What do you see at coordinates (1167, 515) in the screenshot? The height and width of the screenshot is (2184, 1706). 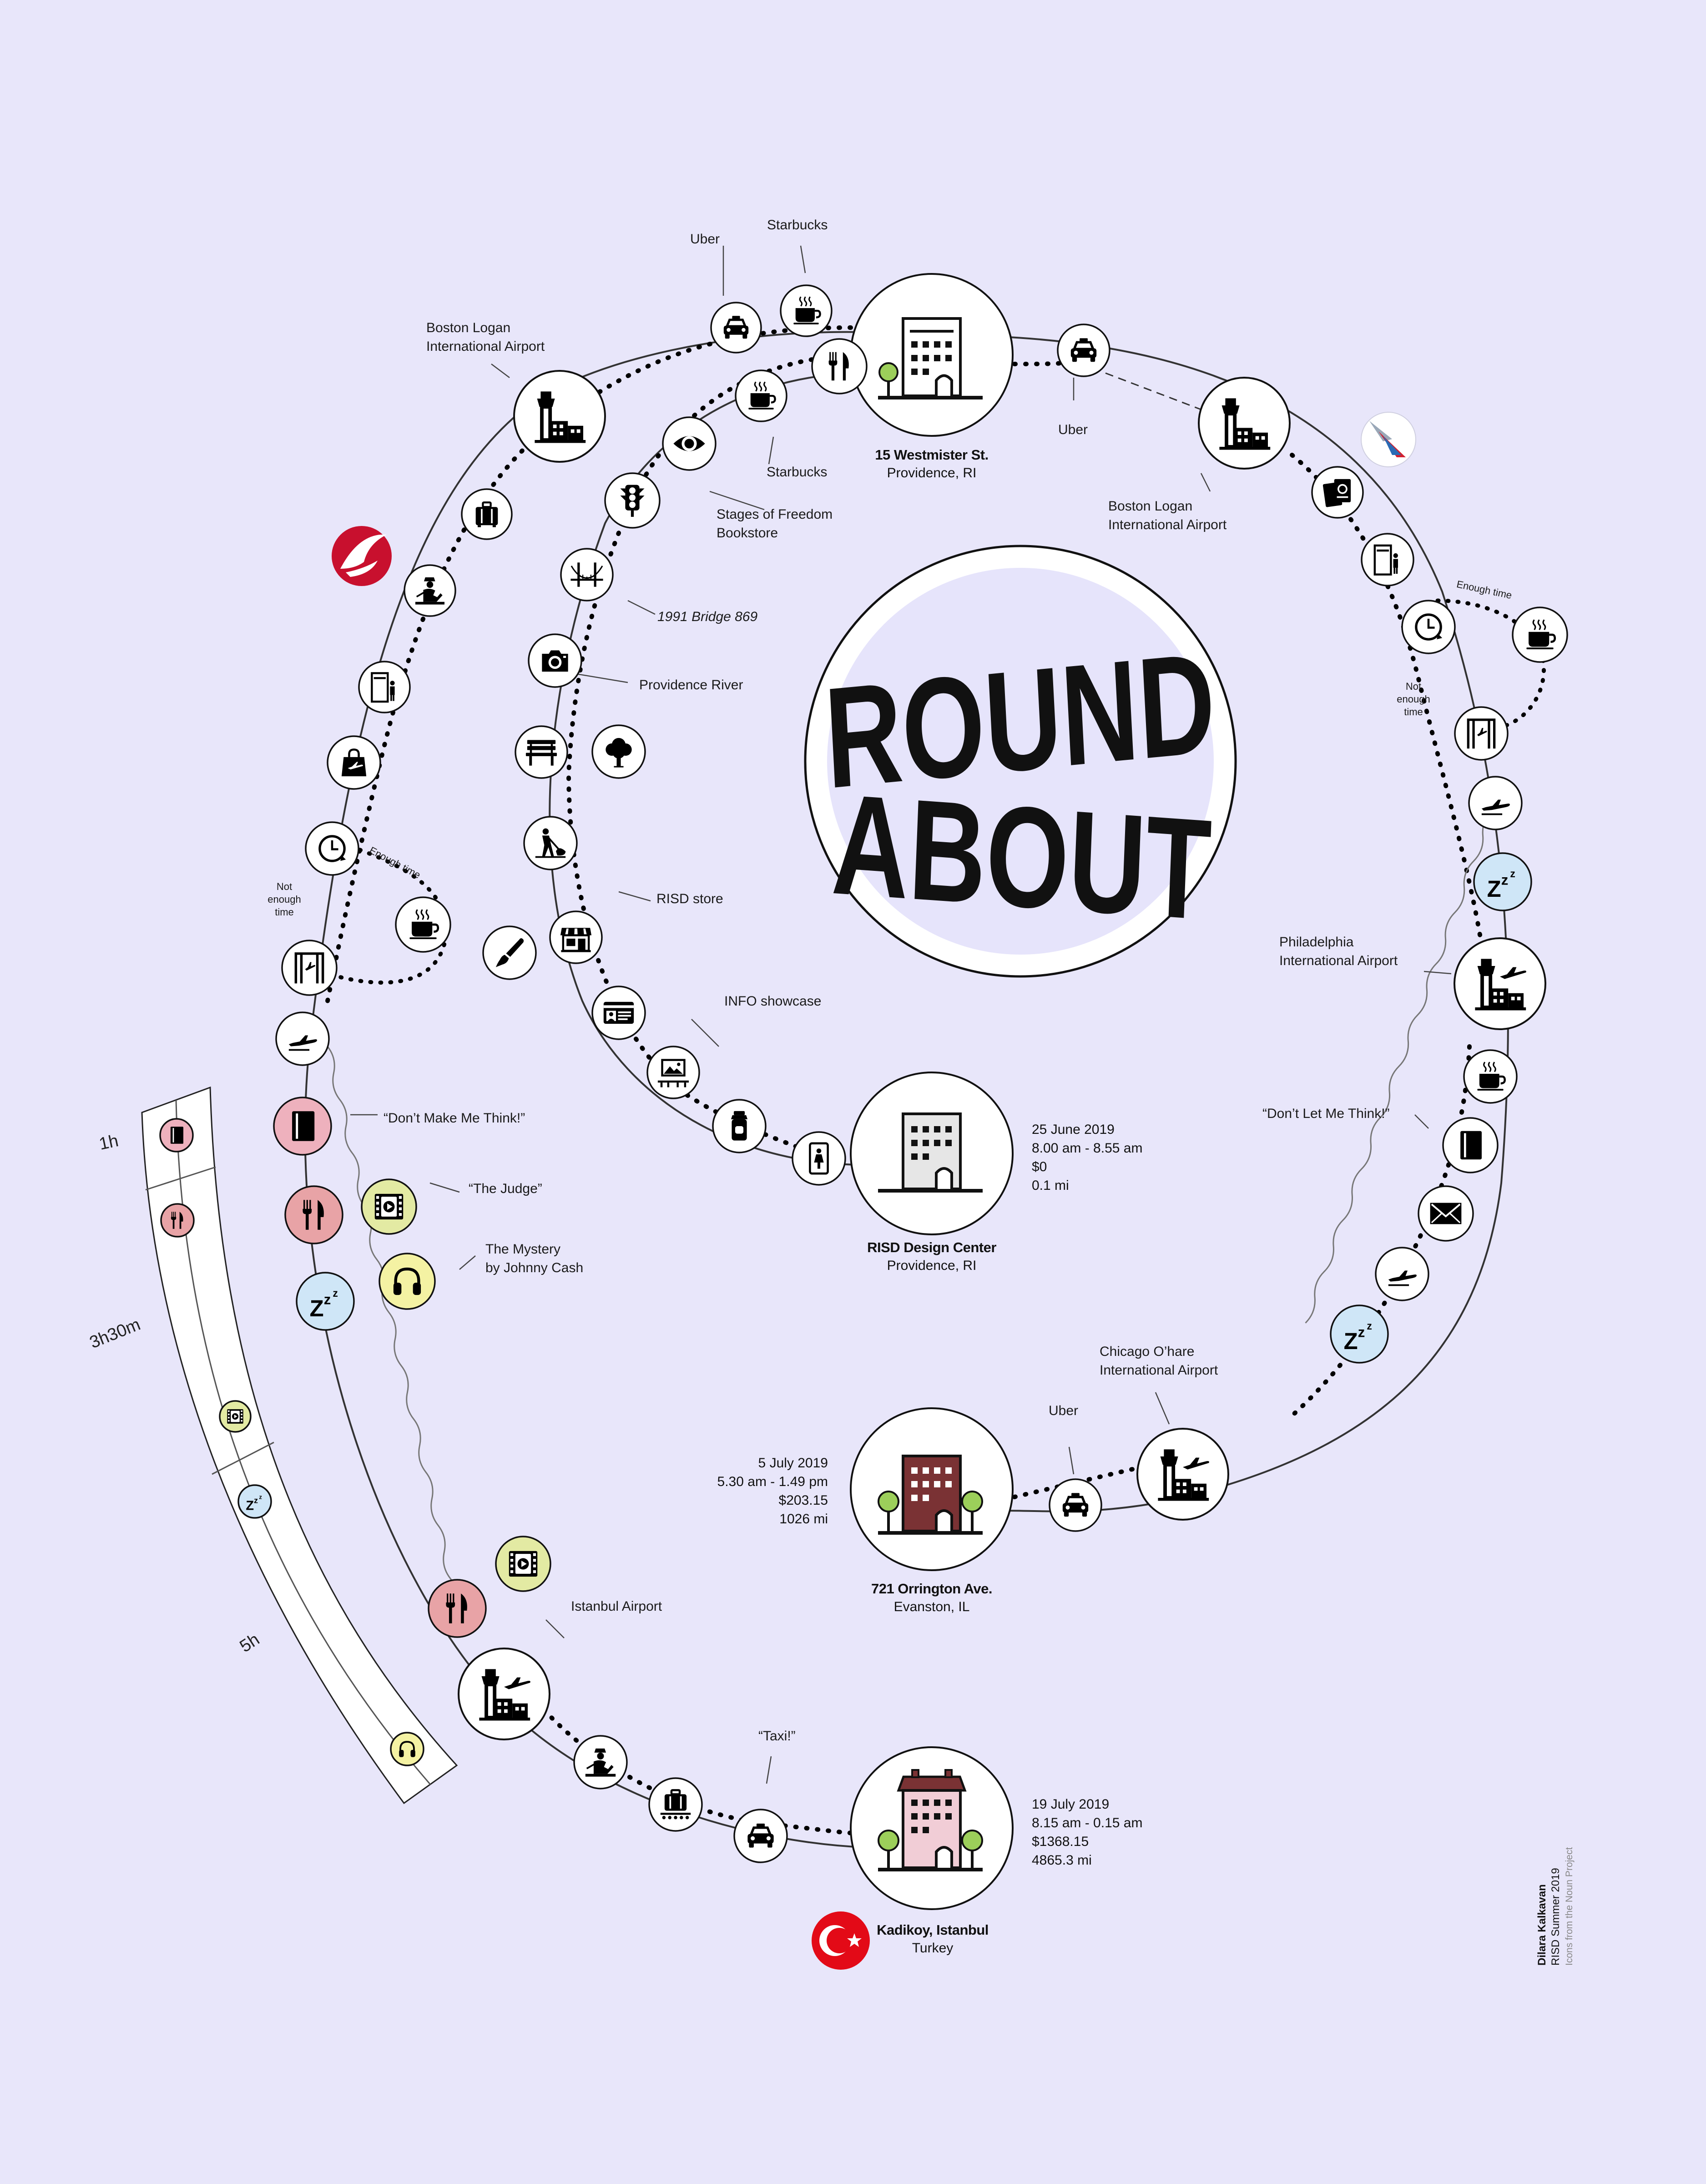 I see `label-logan-right: Boston Logan International Airport` at bounding box center [1167, 515].